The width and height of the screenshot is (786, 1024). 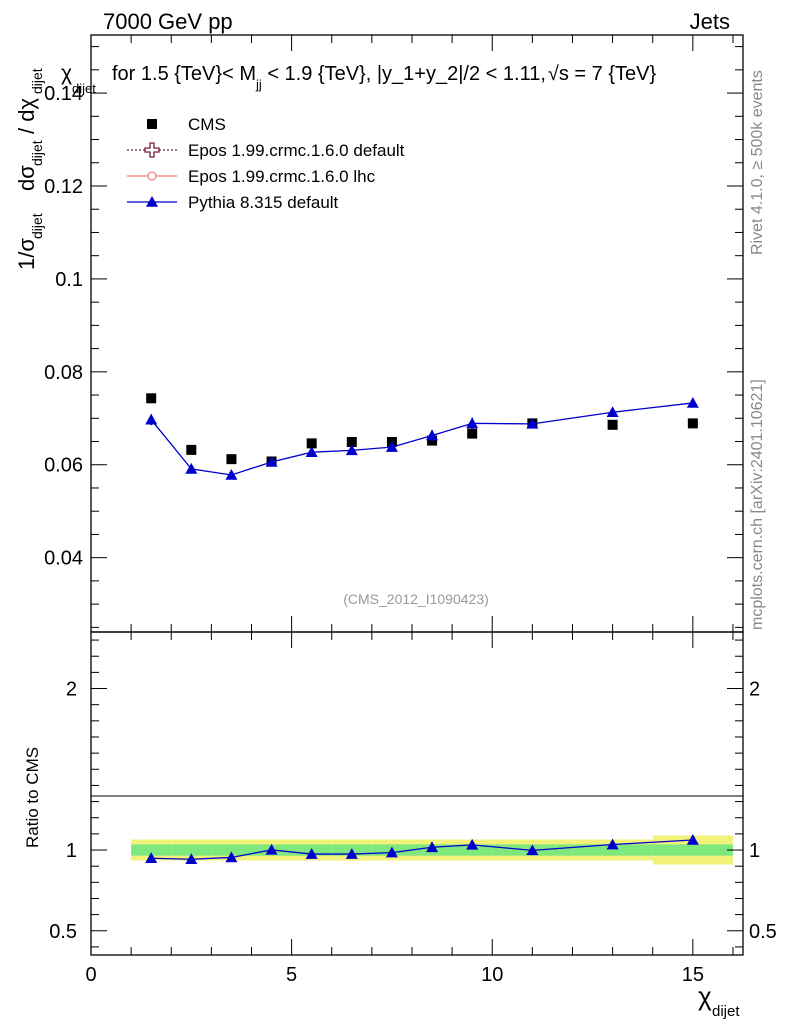 What do you see at coordinates (90, 975) in the screenshot?
I see `x-tick-label: 0` at bounding box center [90, 975].